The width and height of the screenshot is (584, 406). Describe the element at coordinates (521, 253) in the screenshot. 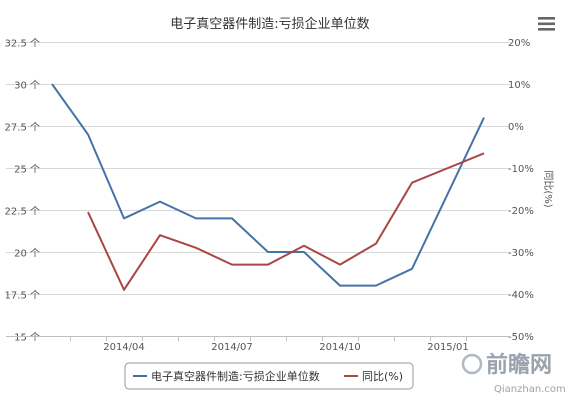

I see `right-axis-tick-label: -30%` at that location.